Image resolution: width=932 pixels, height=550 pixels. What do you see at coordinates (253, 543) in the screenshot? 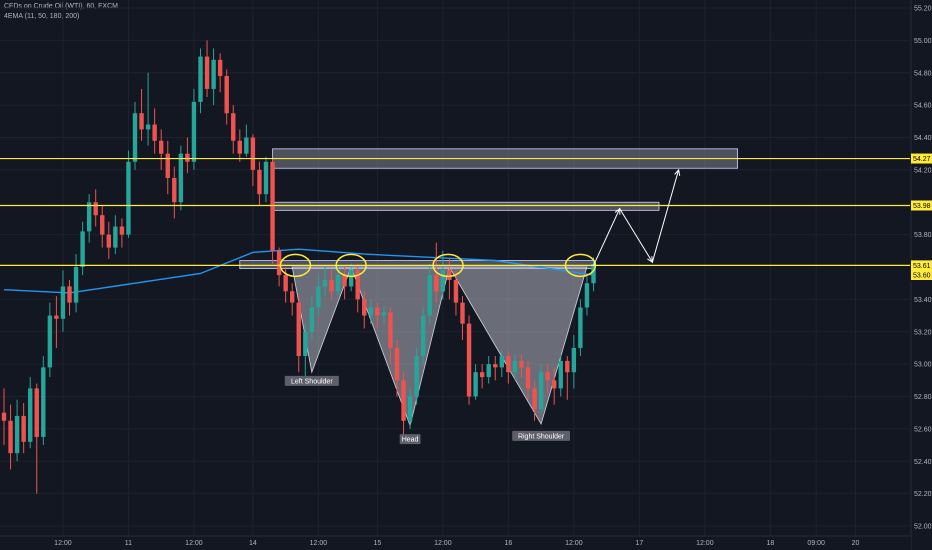
I see `time-tick-label: 14` at bounding box center [253, 543].